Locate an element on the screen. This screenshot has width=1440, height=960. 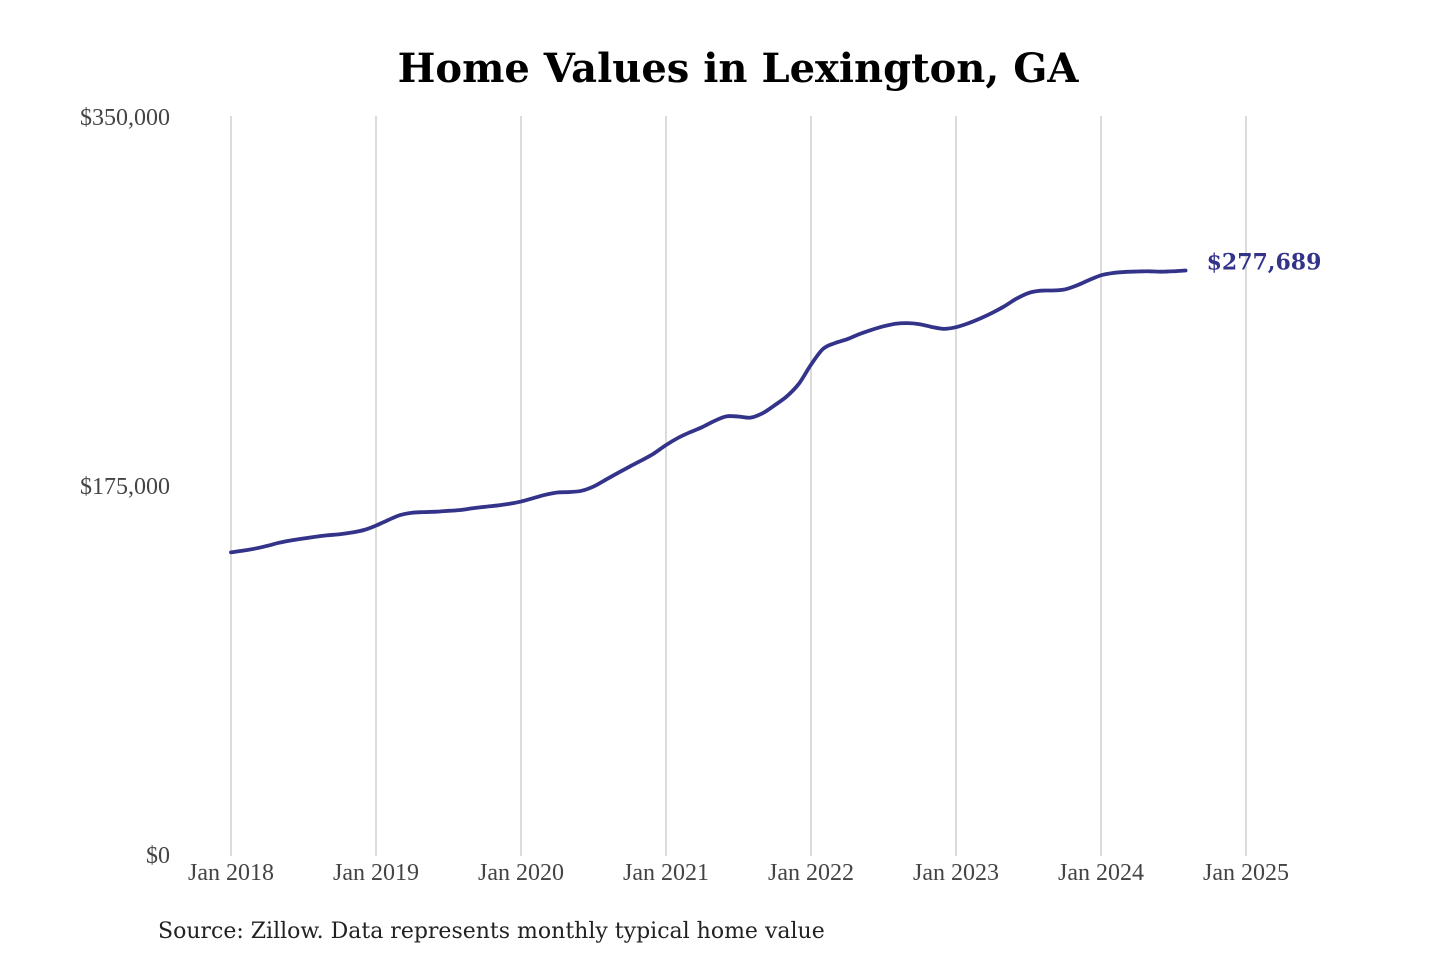
x-tick-label: Jan 2020 is located at coordinates (521, 873).